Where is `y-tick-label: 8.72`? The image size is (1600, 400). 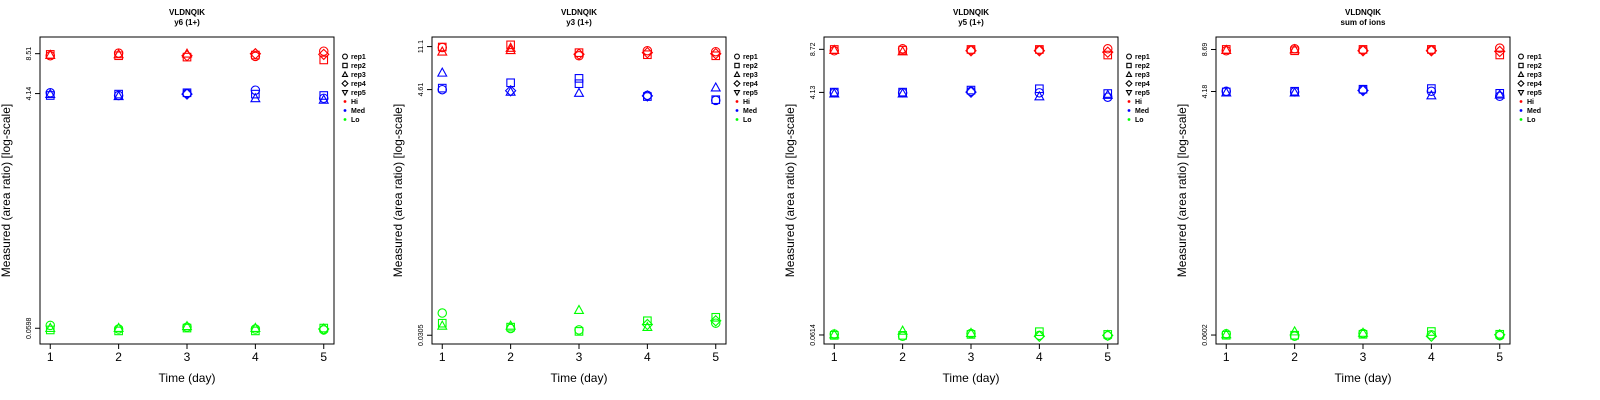 y-tick-label: 8.72 is located at coordinates (813, 49).